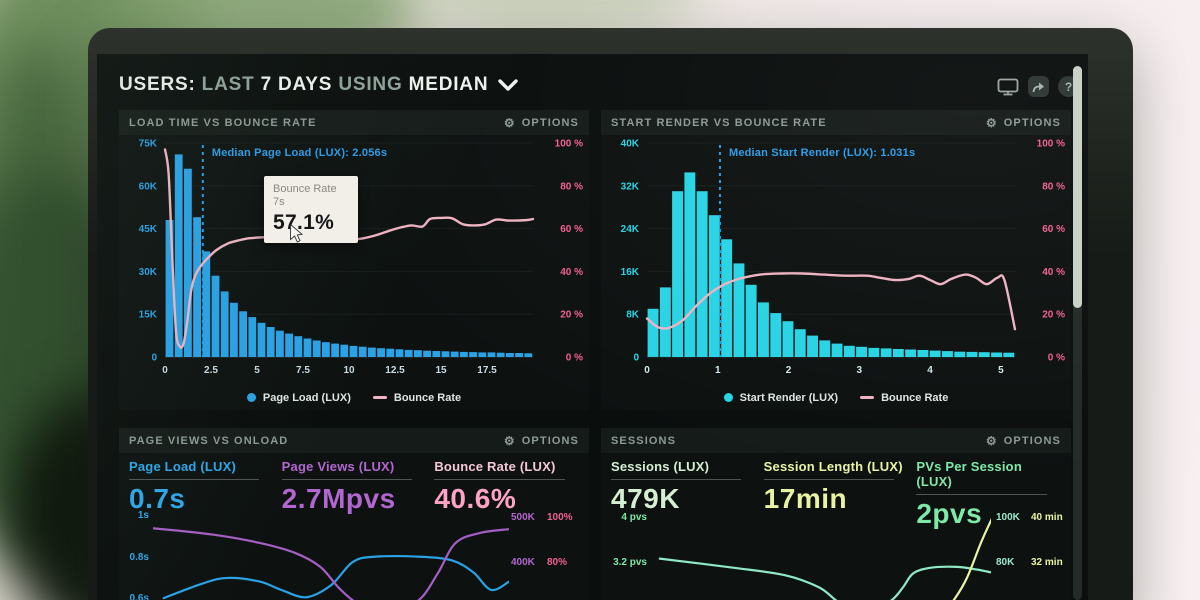  Describe the element at coordinates (780, 398) in the screenshot. I see `legend-item: Start Render (LUX)` at that location.